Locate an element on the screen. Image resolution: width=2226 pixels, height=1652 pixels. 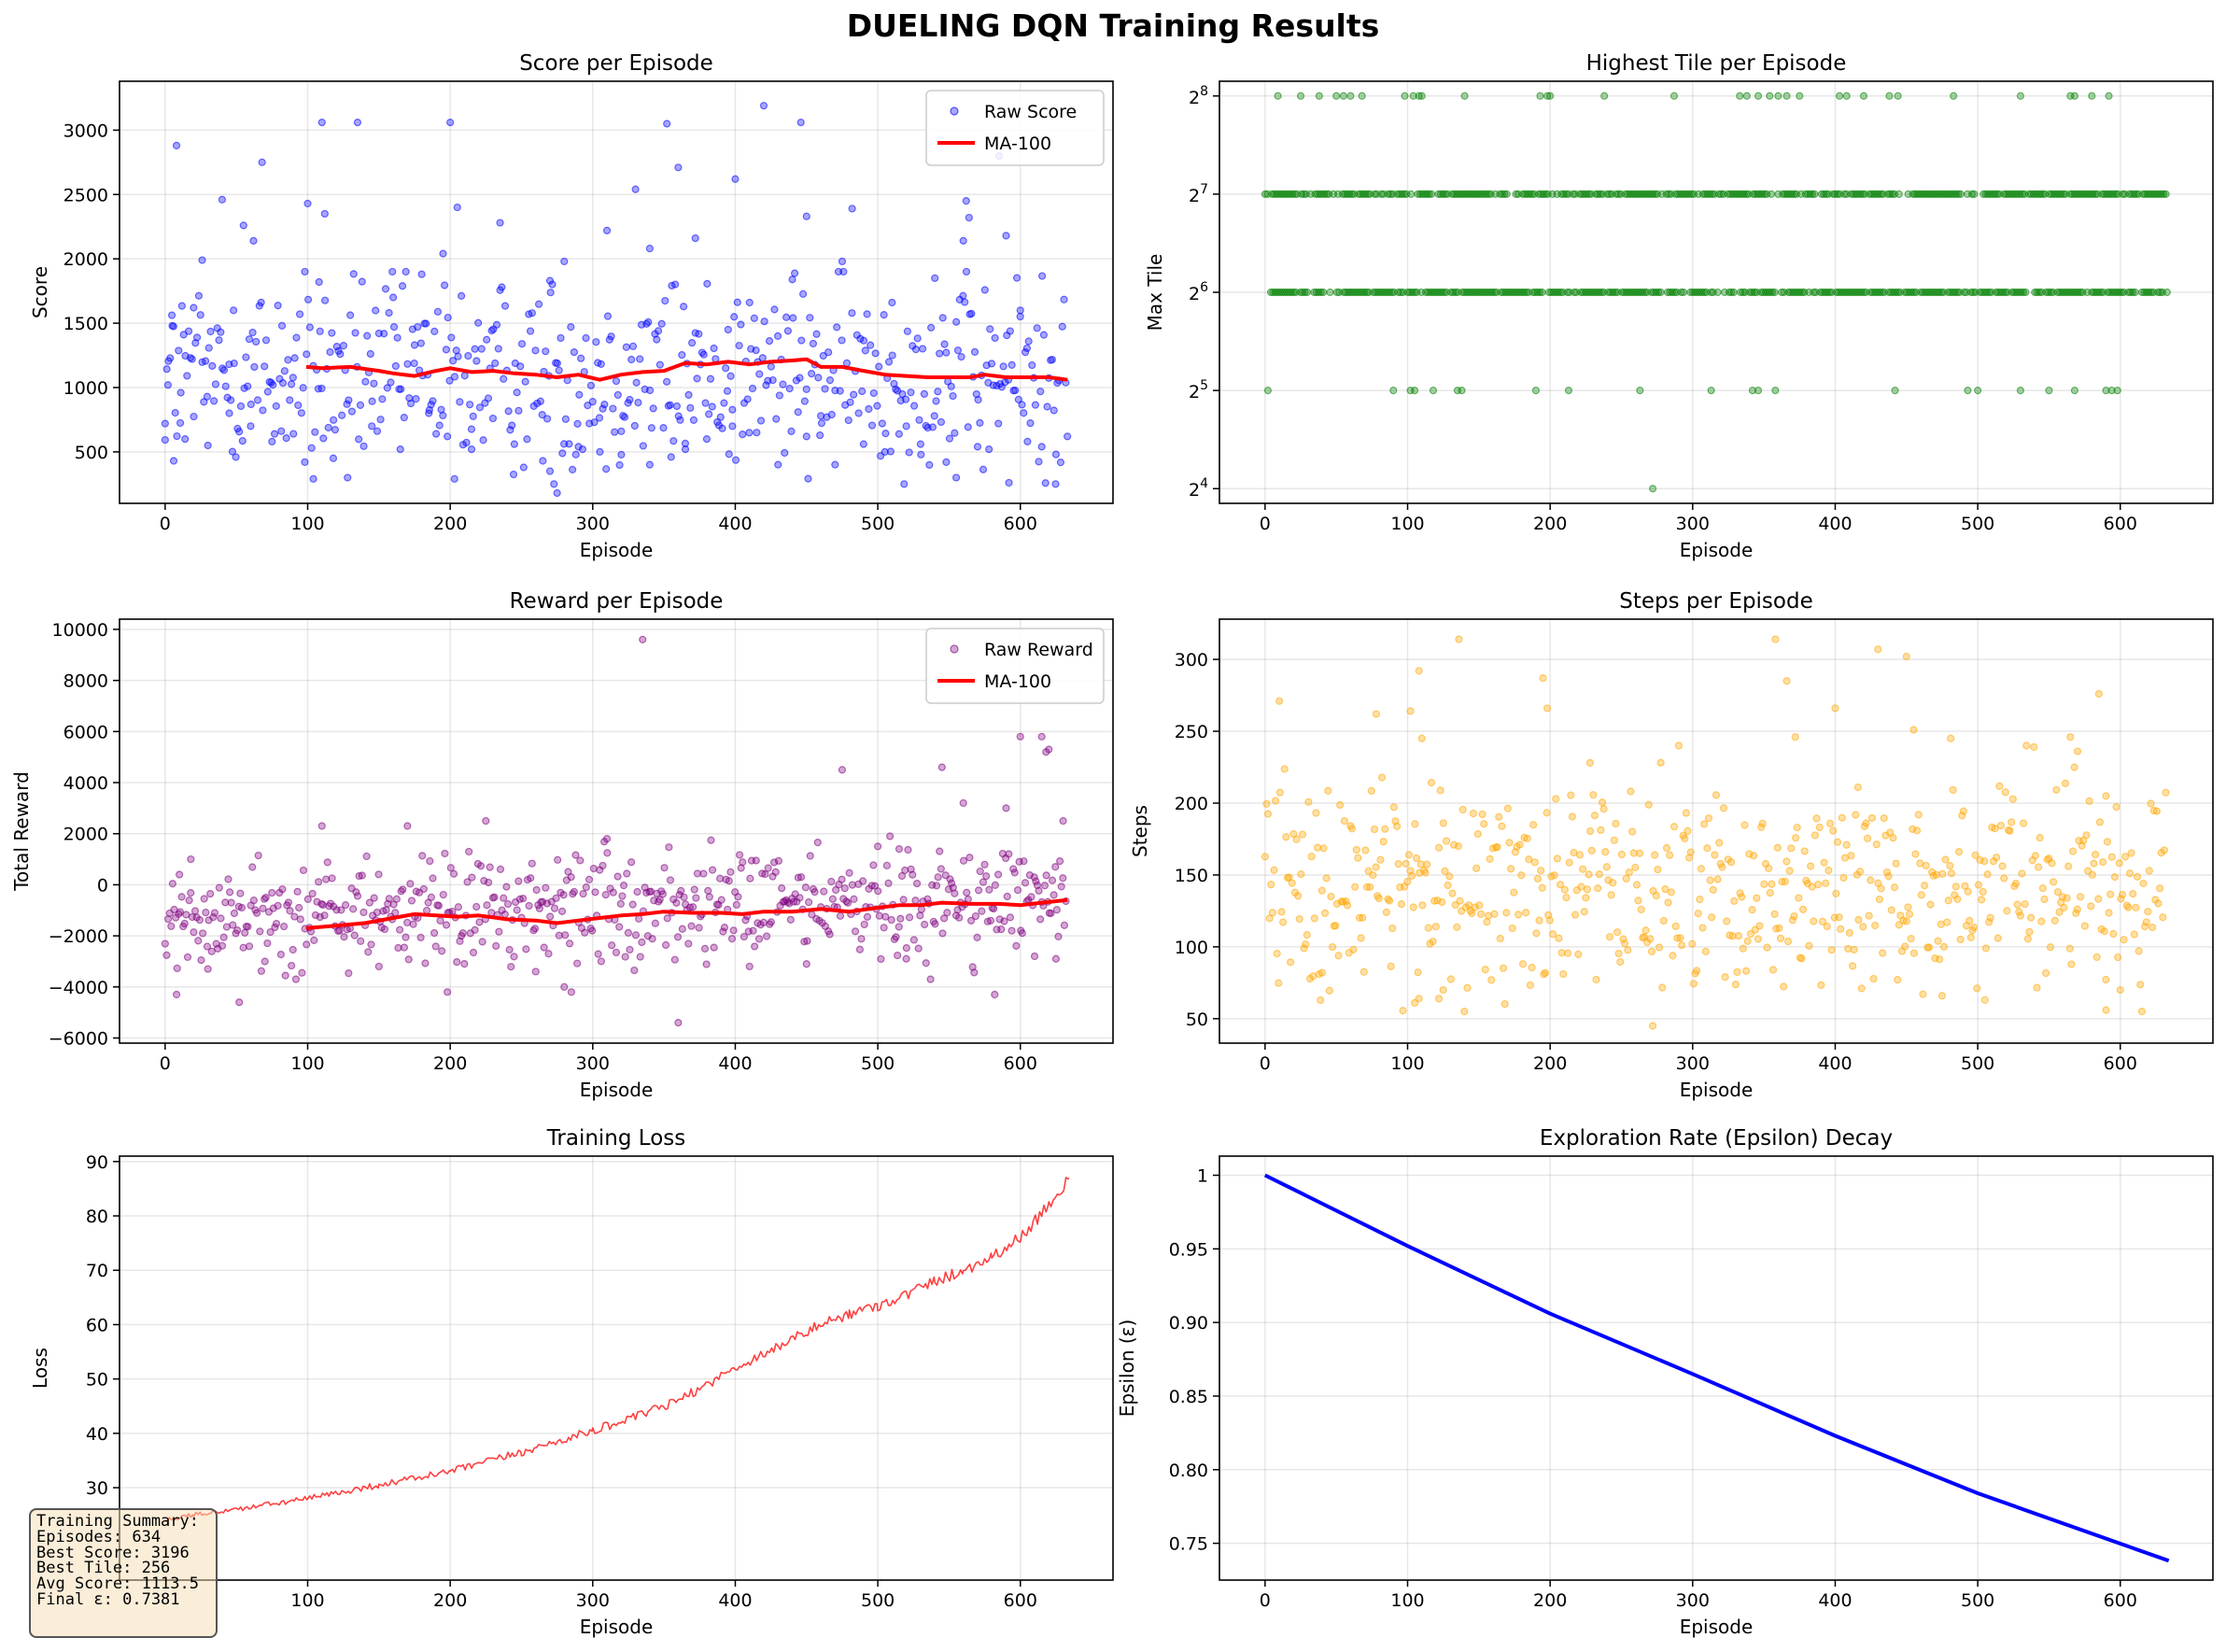
x-tick-label: 400 is located at coordinates (1835, 1600).